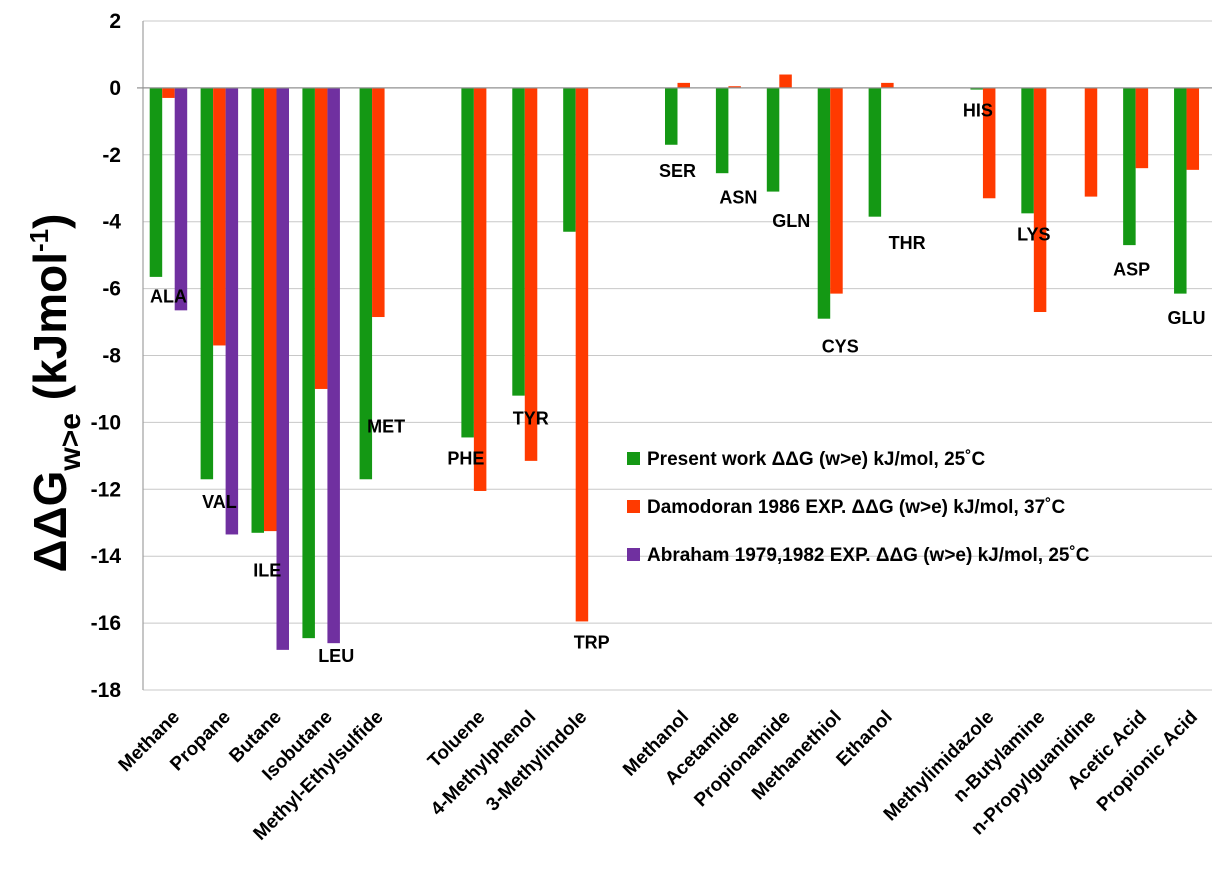  What do you see at coordinates (1131, 270) in the screenshot?
I see `residue-label: ASP` at bounding box center [1131, 270].